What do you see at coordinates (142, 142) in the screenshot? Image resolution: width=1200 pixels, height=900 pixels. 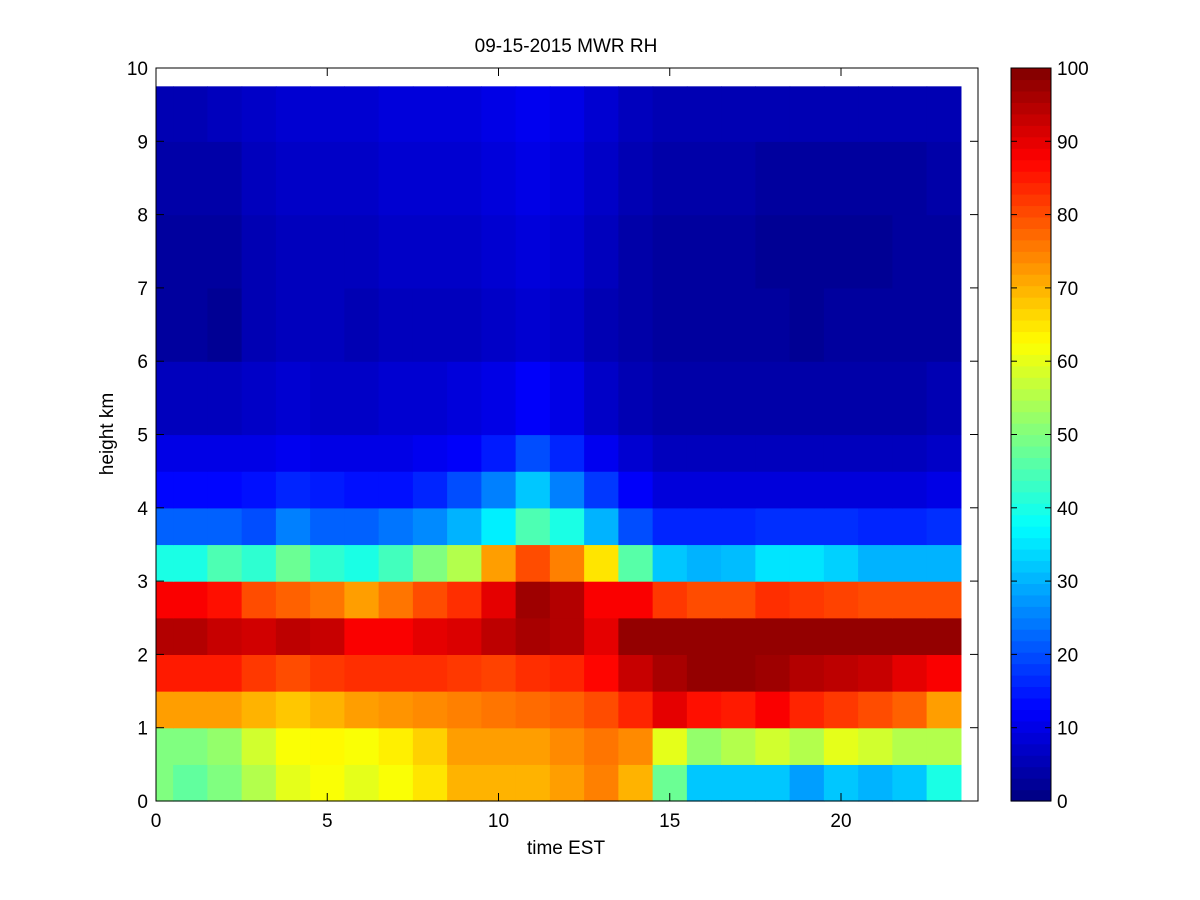 I see `y-tick-label: 9` at bounding box center [142, 142].